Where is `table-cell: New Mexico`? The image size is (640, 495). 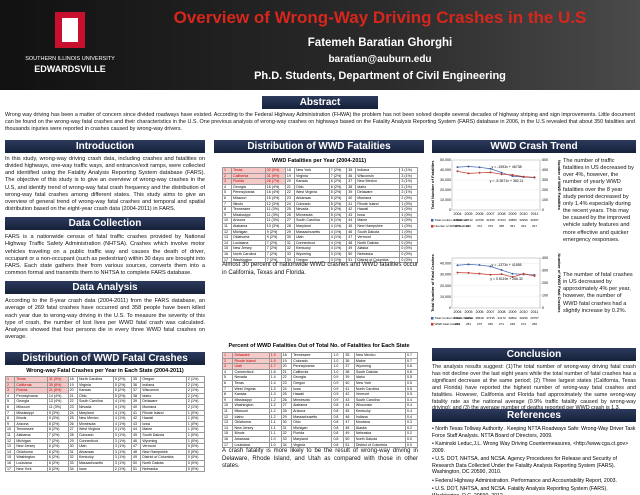 table-cell: New Mexico is located at coordinates (379, 355).